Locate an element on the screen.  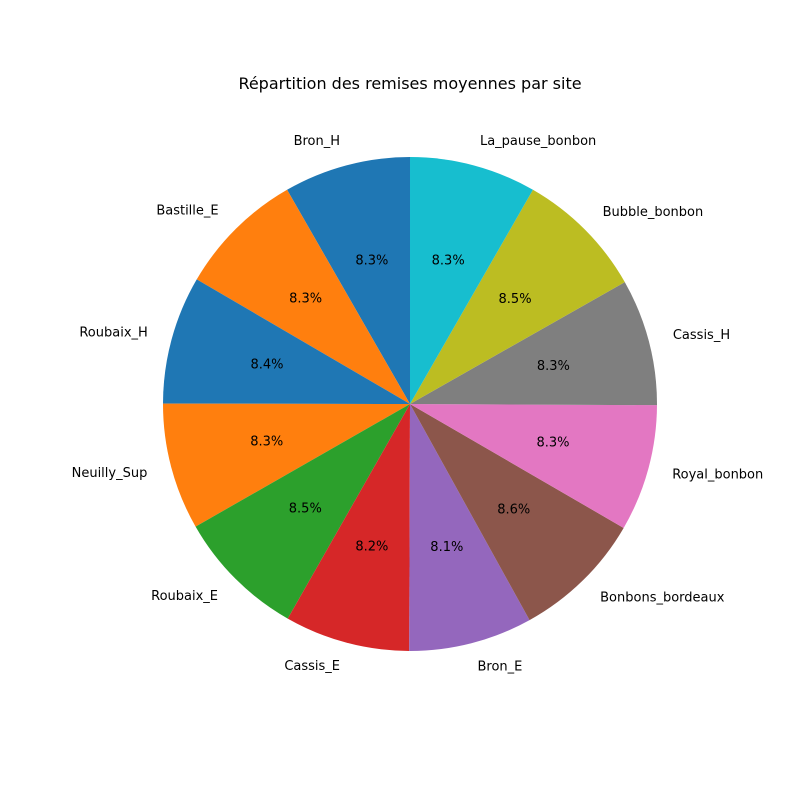
slice-label-bonbons-bordeaux: Bonbons_bordeaux is located at coordinates (662, 598).